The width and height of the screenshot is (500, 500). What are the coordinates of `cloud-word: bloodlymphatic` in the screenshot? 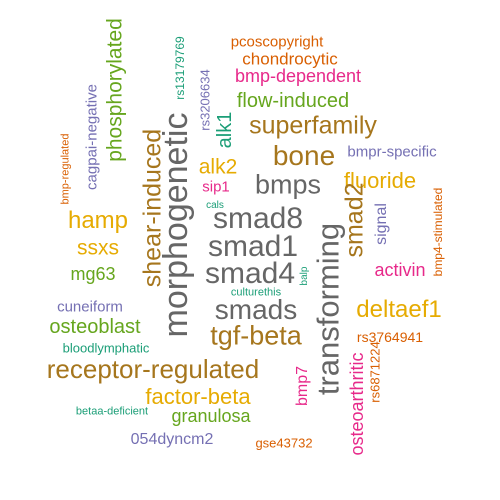 It's located at (106, 348).